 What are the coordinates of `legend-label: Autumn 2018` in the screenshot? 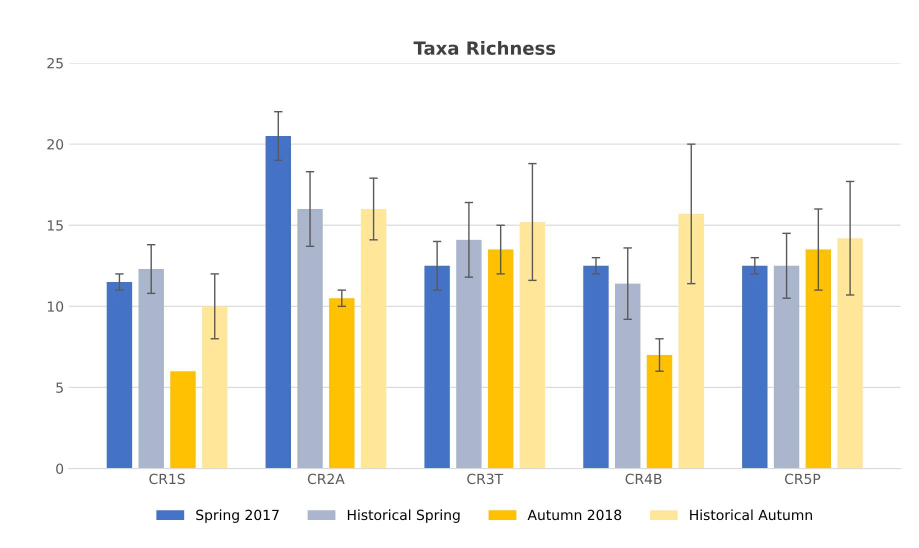 It's located at (575, 515).